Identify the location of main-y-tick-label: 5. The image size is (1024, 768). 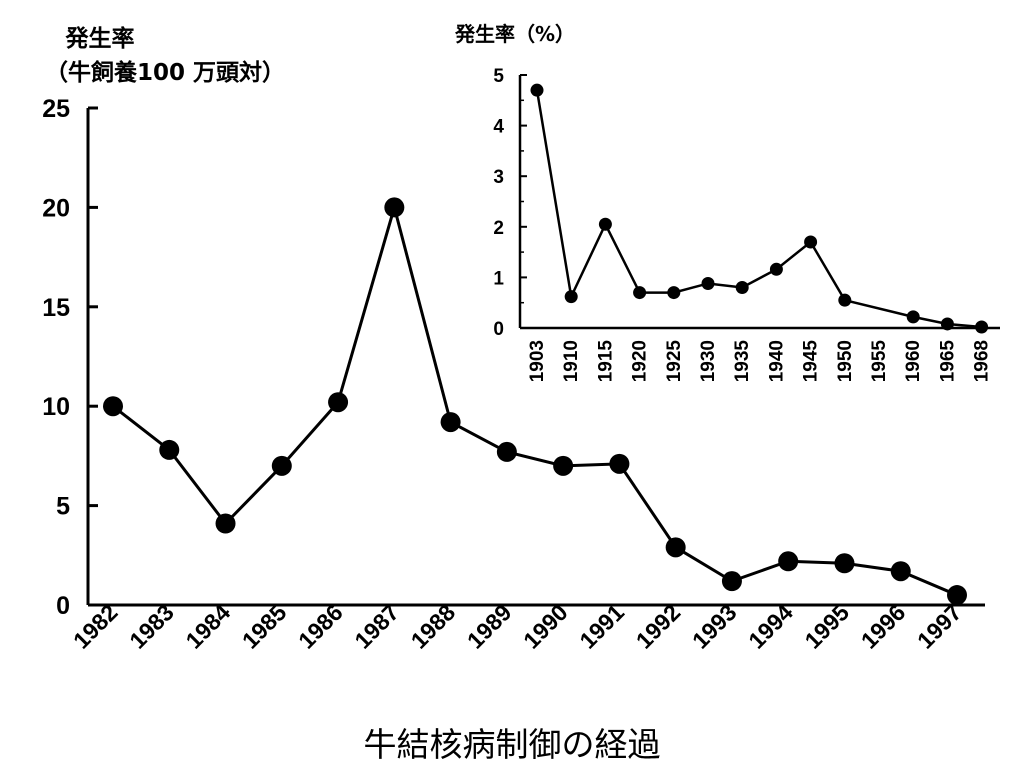
(63, 507).